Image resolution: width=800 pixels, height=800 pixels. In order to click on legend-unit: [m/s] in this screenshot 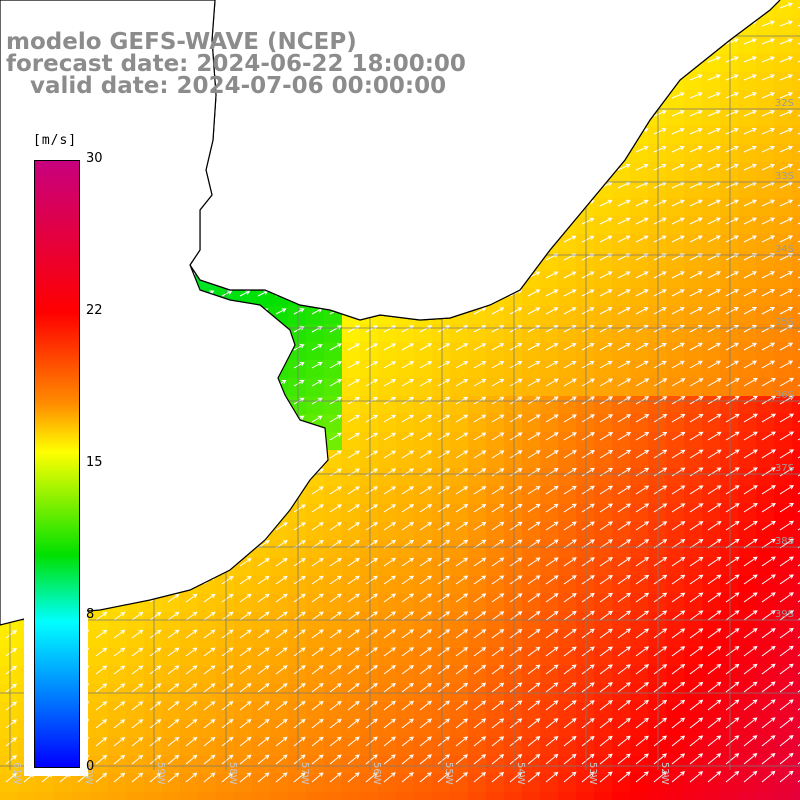, I will do `click(55, 140)`.